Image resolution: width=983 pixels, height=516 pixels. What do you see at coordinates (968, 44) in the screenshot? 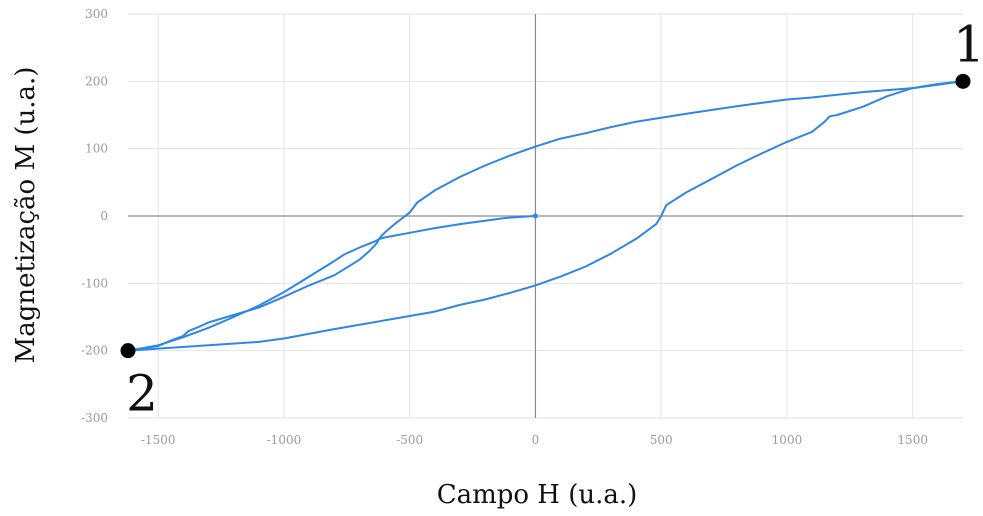
I see `marker-label-1: 1` at bounding box center [968, 44].